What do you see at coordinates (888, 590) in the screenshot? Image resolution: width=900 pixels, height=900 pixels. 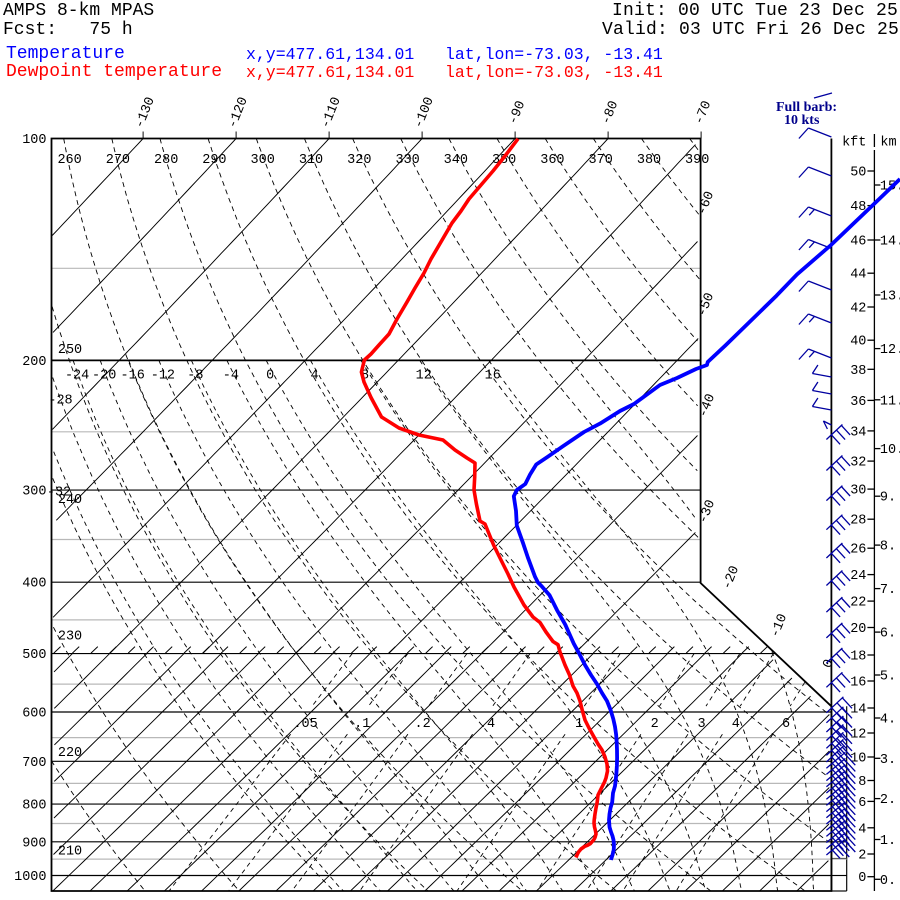 I see `svg-text: 7.` at bounding box center [888, 590].